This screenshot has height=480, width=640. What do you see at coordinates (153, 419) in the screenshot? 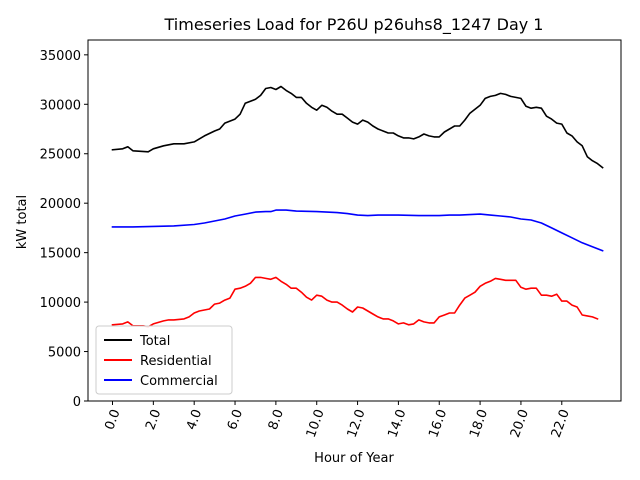
I see `x-tick-label: 2.0` at bounding box center [153, 419].